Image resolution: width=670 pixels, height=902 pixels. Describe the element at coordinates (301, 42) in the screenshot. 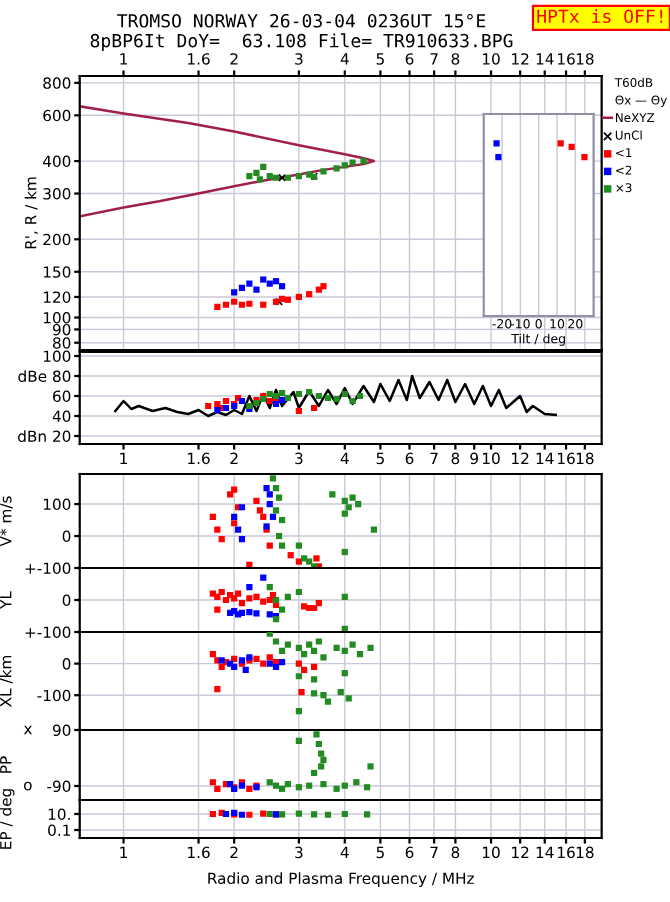

I see `chart-subtitle: 8pBP6It DoY= 63.108 File= TR910633.BPG` at that location.